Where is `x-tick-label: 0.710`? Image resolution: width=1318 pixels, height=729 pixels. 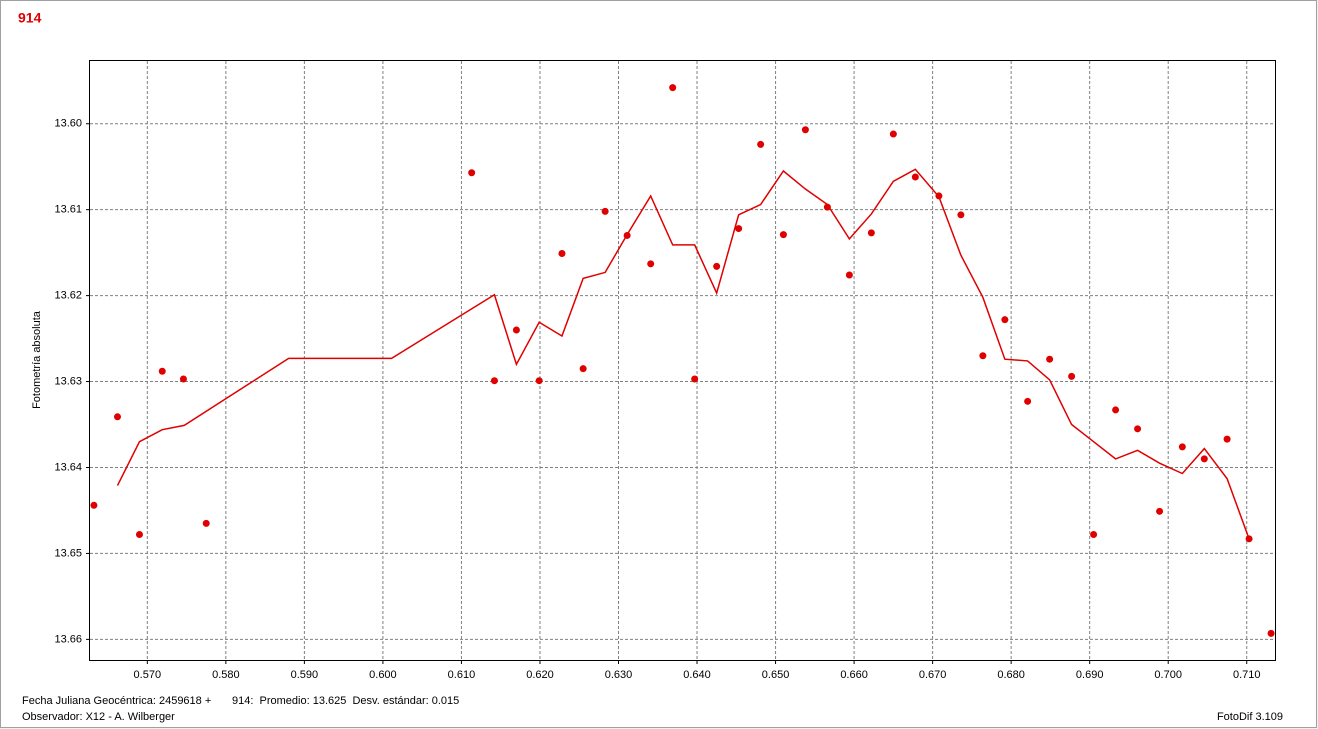 x-tick-label: 0.710 is located at coordinates (1247, 675).